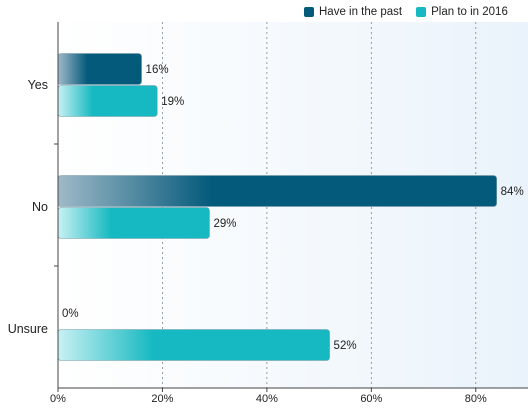 The width and height of the screenshot is (528, 411). What do you see at coordinates (512, 192) in the screenshot?
I see `data-label: 84%` at bounding box center [512, 192].